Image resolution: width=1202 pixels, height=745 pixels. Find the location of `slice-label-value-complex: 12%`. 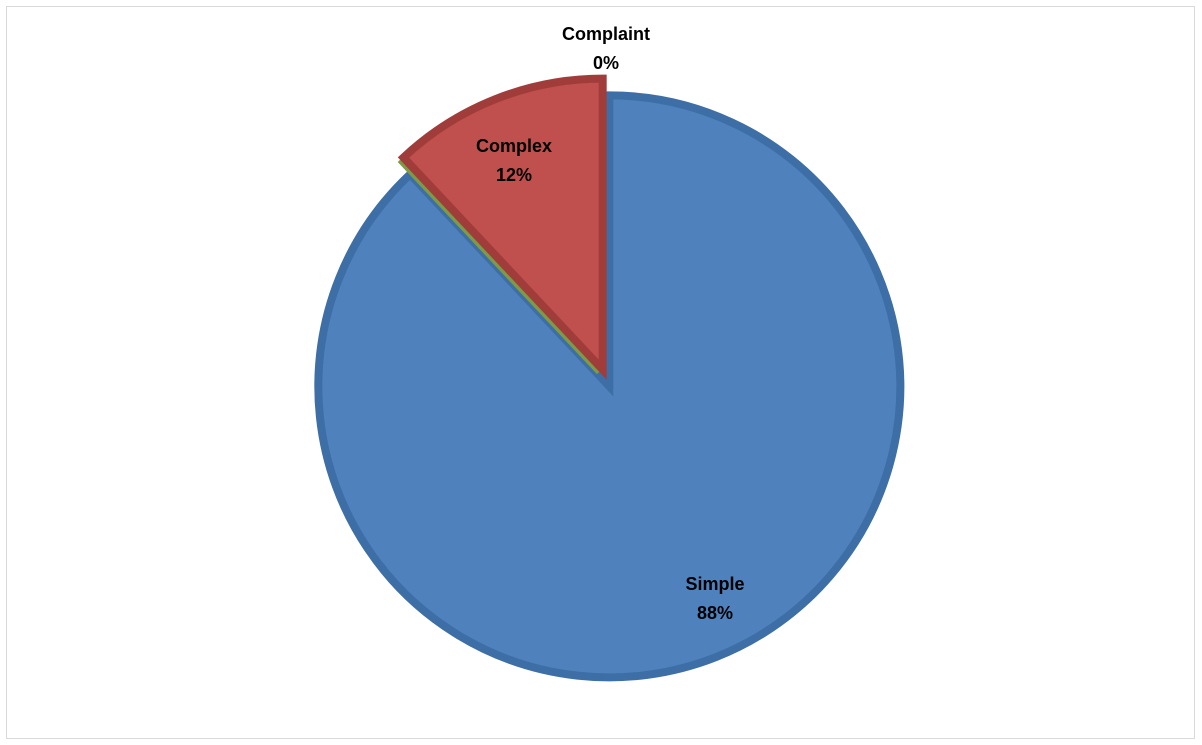

slice-label-value-complex: 12% is located at coordinates (514, 175).